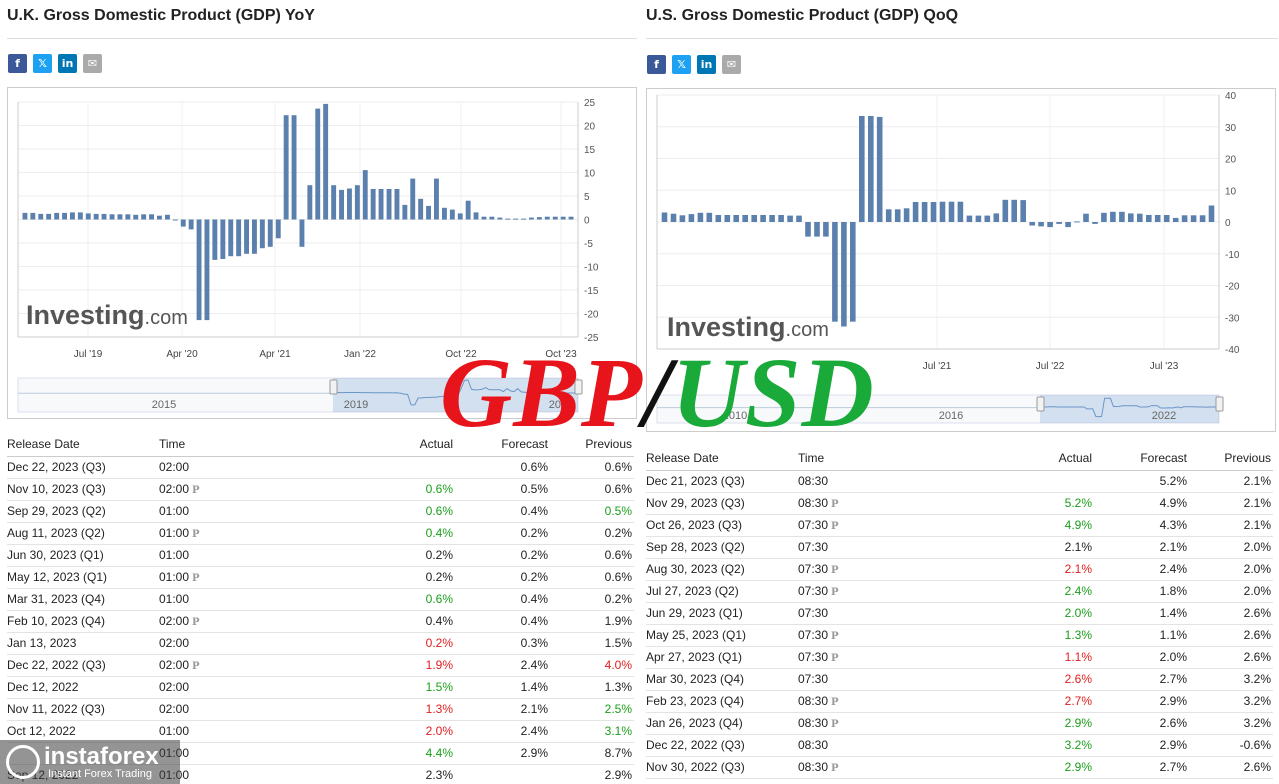 The image size is (1279, 784). Describe the element at coordinates (959, 767) in the screenshot. I see `table-row: Nov 30, 2022 (Q3) 08:30 P 2.9% 2.7% 2.6%` at that location.